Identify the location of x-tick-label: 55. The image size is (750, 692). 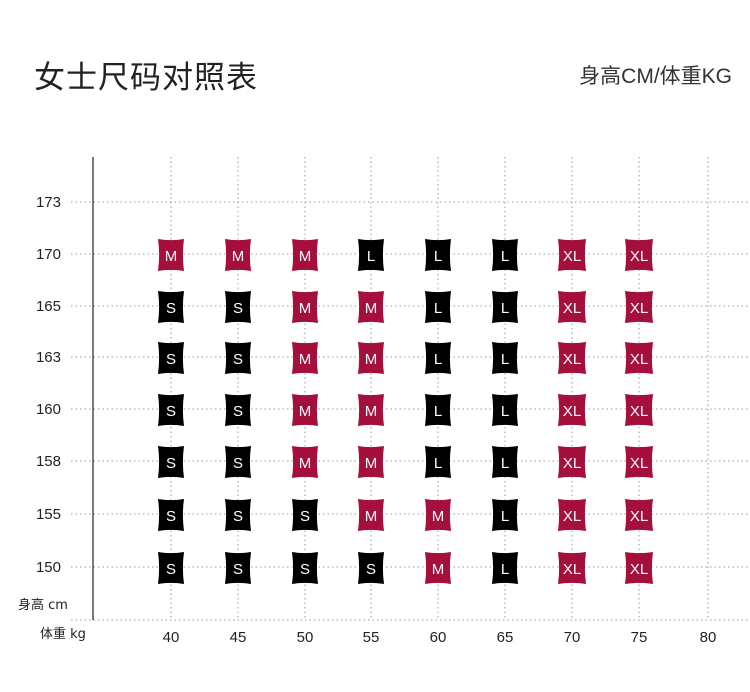
(371, 637).